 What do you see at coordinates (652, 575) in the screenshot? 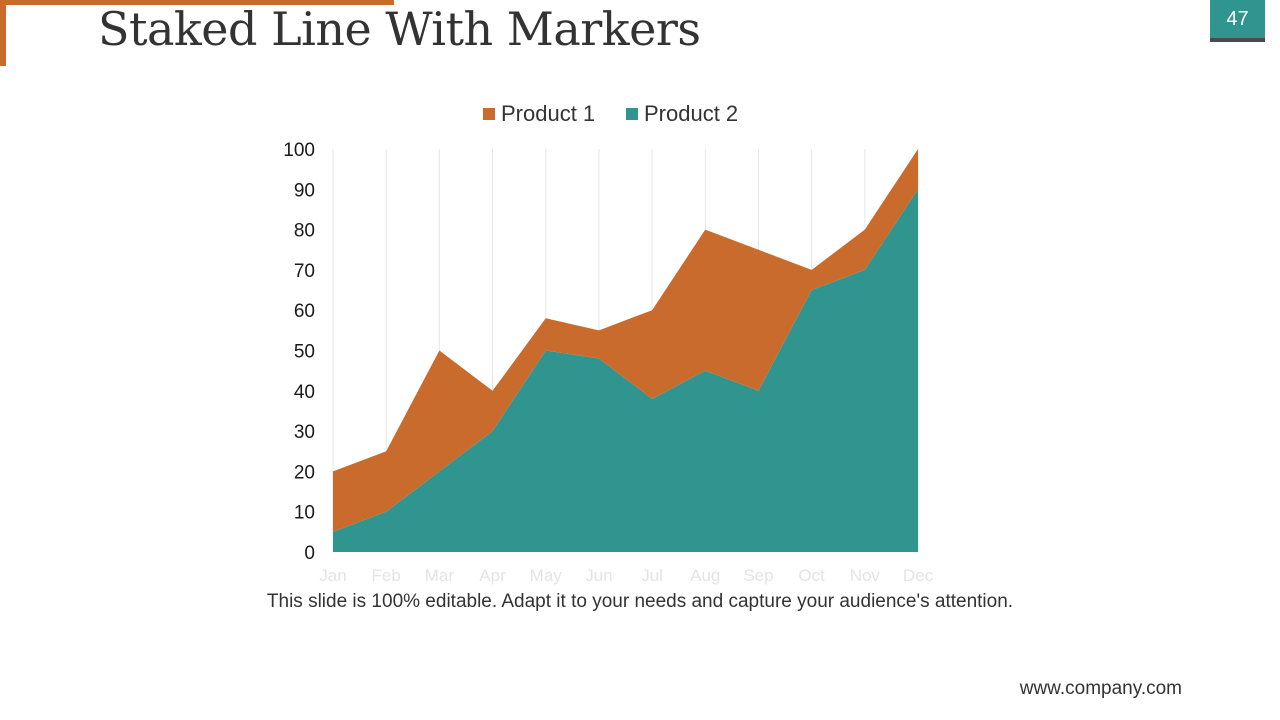
I see `x-tick-label-jul: Jul` at bounding box center [652, 575].